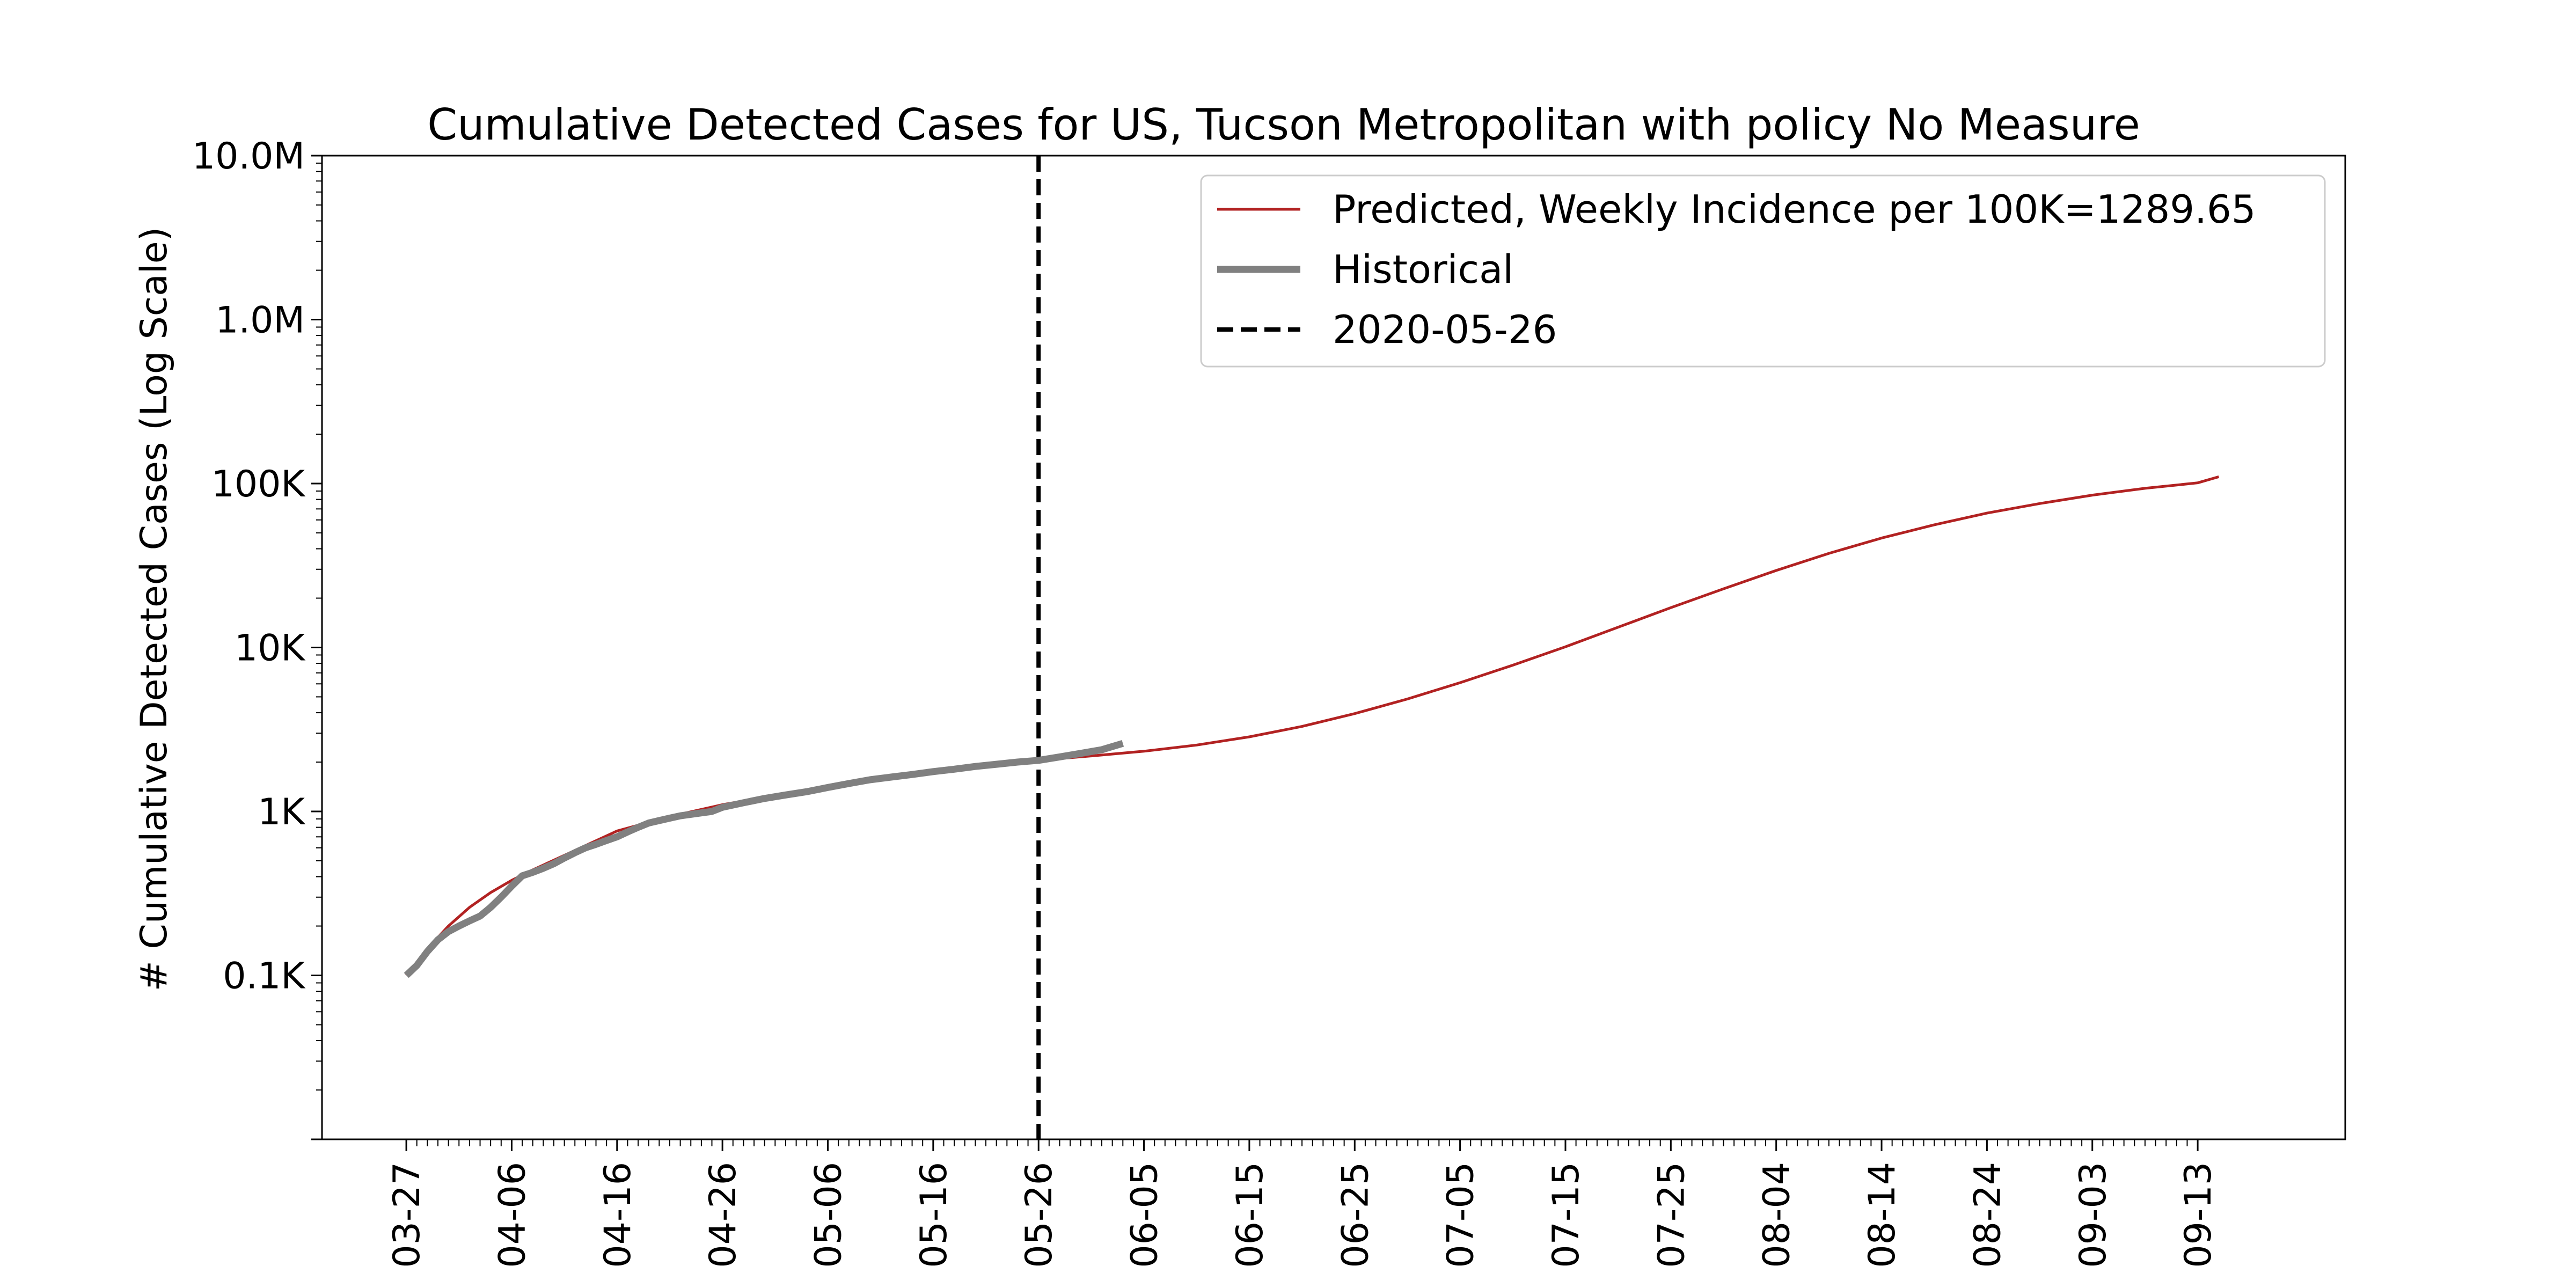 This screenshot has height=1288, width=2576. Describe the element at coordinates (1566, 1215) in the screenshot. I see `x-tick-label: 07-15` at that location.